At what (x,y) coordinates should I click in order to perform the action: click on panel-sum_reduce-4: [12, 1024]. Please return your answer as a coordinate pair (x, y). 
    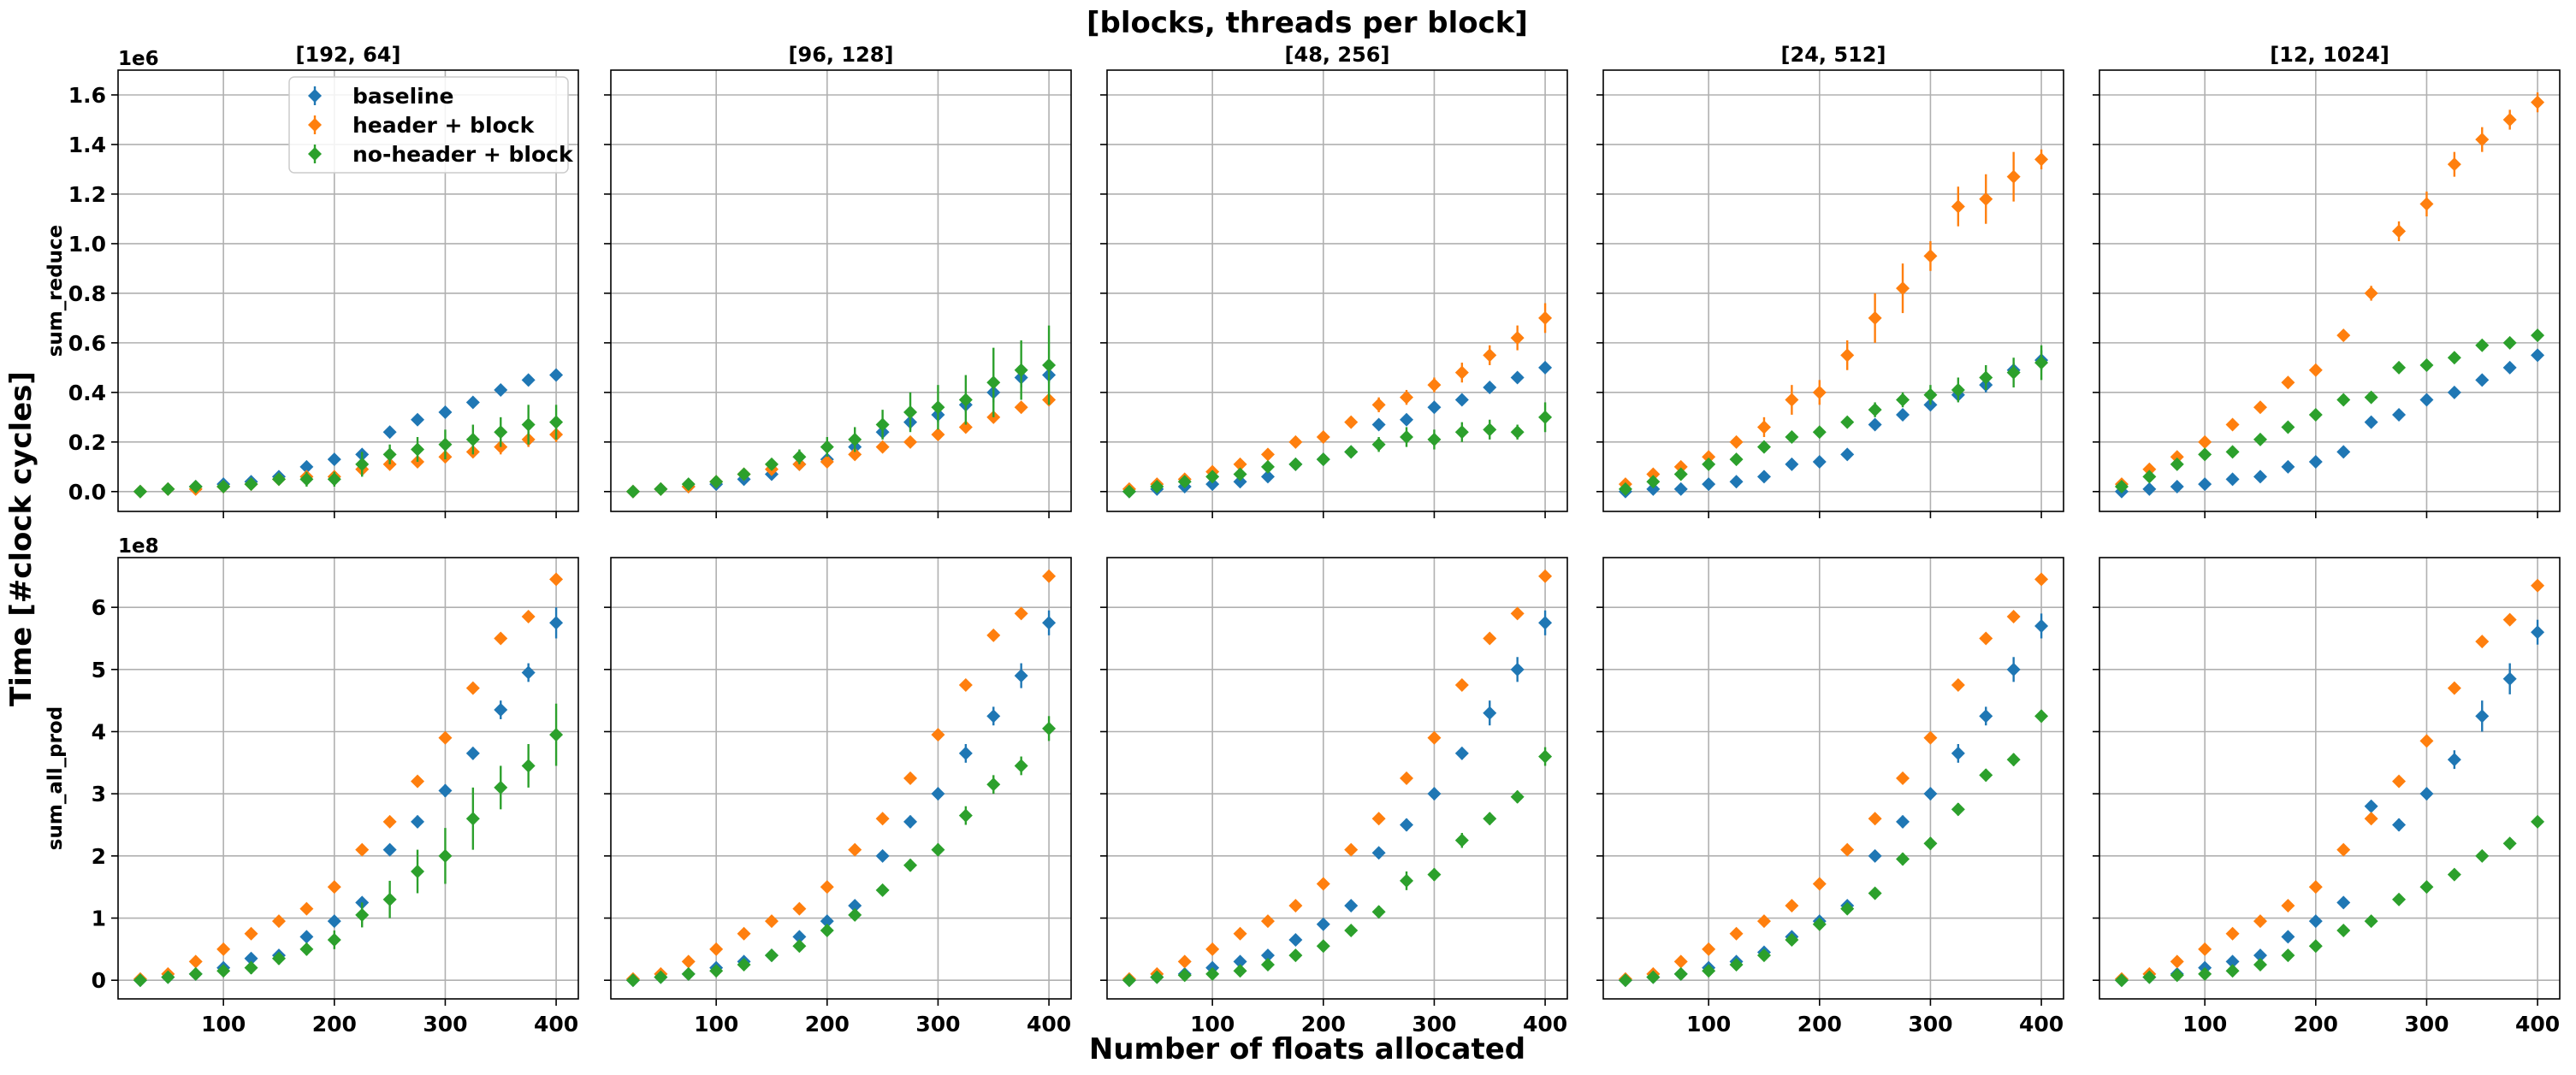
    Looking at the image, I should click on (2327, 280).